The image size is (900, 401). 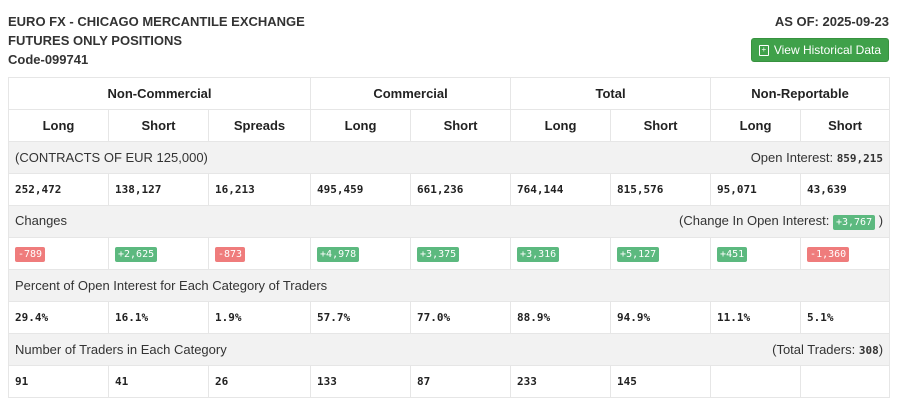 I want to click on column-header: Spreads, so click(x=259, y=125).